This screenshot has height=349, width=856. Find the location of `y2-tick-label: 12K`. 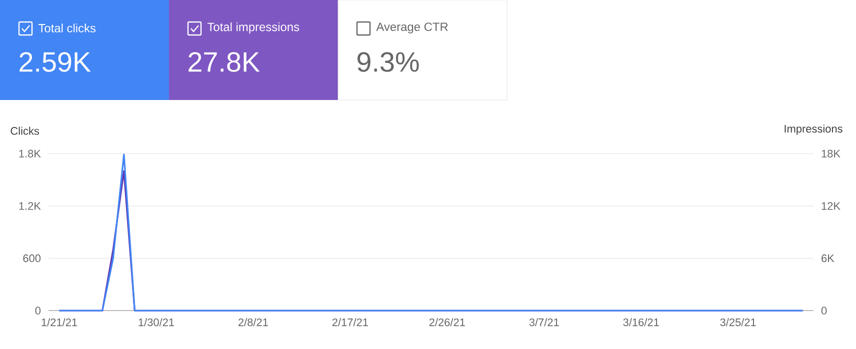

y2-tick-label: 12K is located at coordinates (831, 206).